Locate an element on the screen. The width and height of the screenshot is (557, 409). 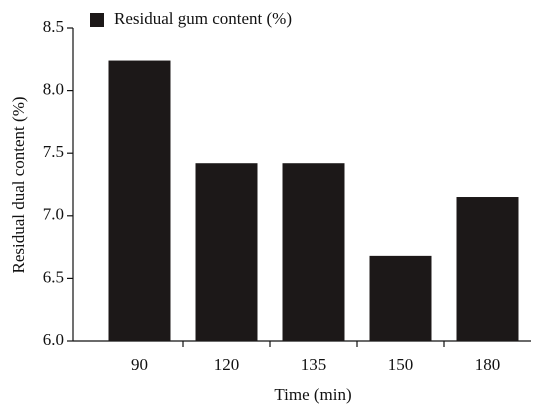
y-tick-label: 7.5 is located at coordinates (53, 151).